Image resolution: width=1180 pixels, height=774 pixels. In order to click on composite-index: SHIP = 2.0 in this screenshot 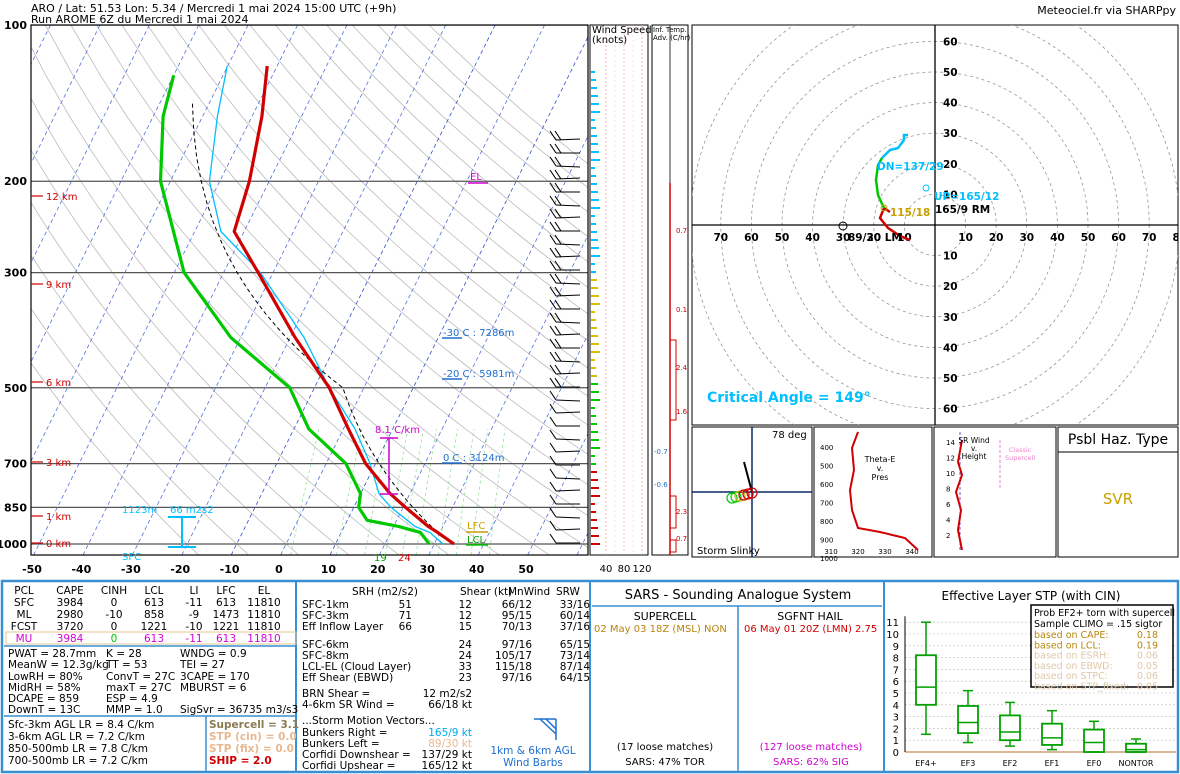, I will do `click(240, 761)`.